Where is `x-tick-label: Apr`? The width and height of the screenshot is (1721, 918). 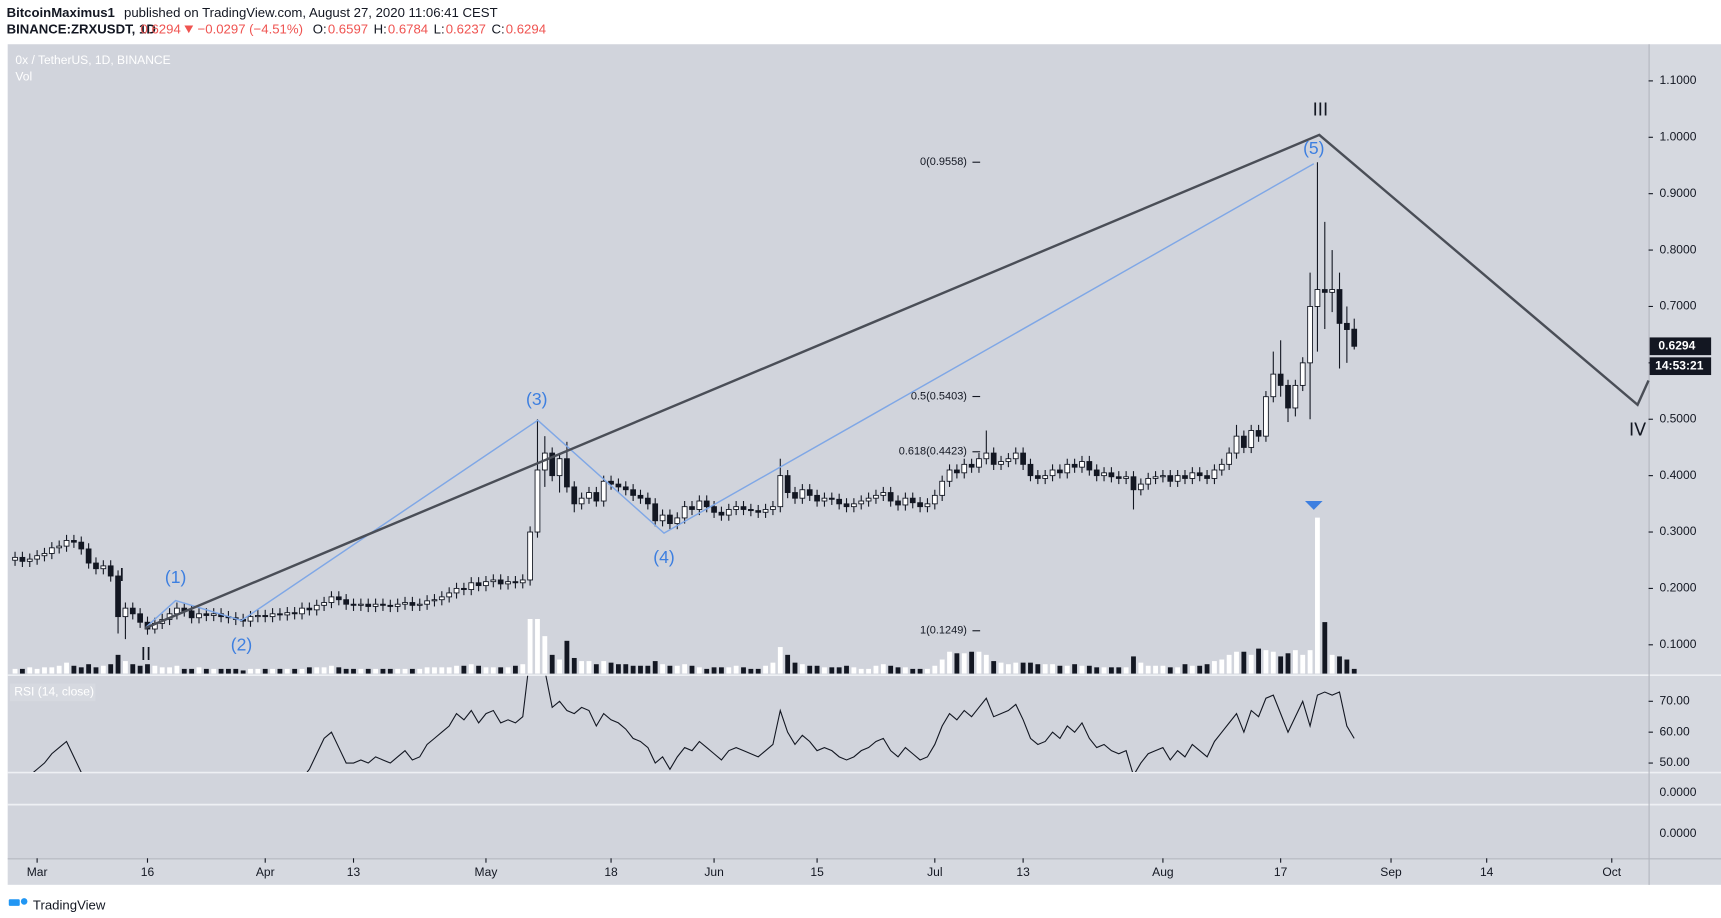
x-tick-label: Apr is located at coordinates (265, 872).